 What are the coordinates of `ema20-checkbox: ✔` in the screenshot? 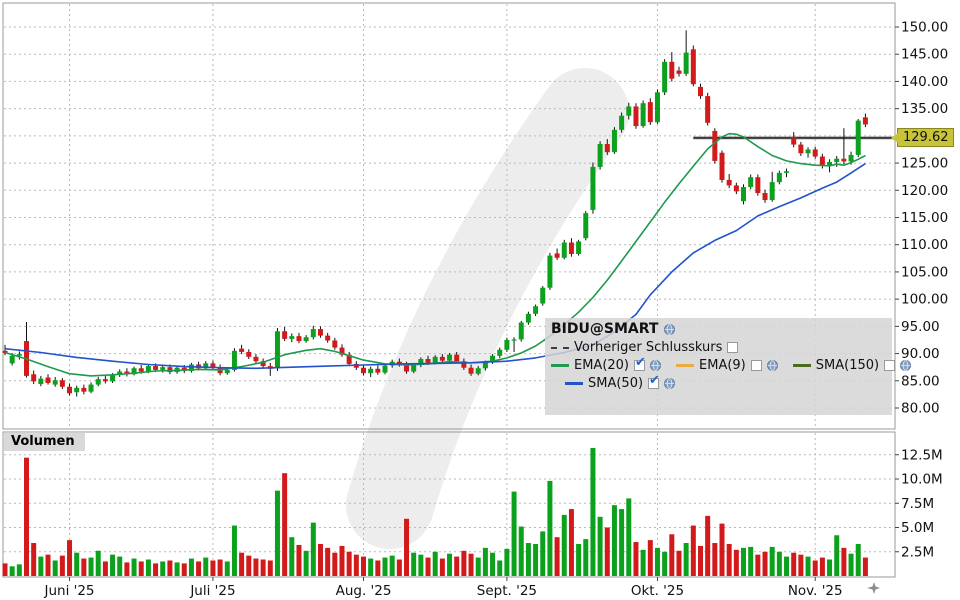 It's located at (640, 363).